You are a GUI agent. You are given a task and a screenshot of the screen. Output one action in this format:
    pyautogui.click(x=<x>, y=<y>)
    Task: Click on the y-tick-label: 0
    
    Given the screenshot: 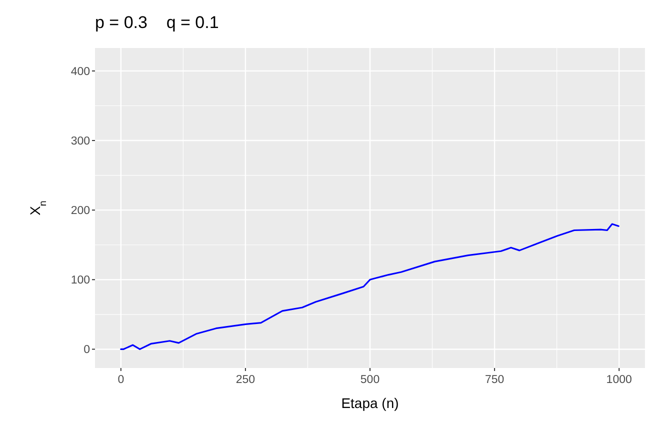 What is the action you would take?
    pyautogui.click(x=87, y=350)
    